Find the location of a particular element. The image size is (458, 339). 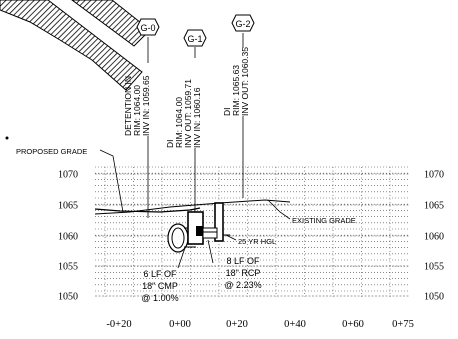

tag-g2: G-2 is located at coordinates (243, 23).